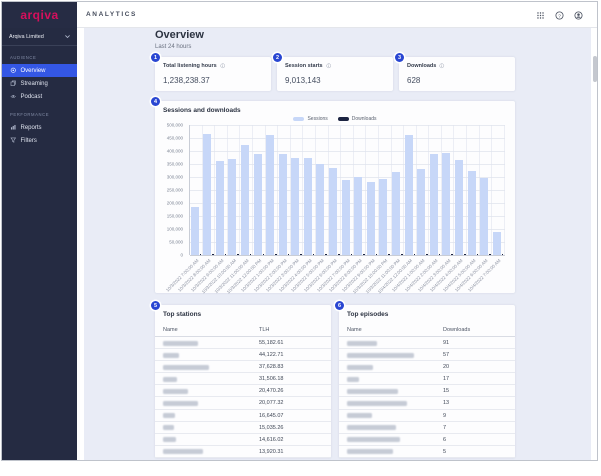  What do you see at coordinates (243, 343) in the screenshot?
I see `table-row: 55,182.61` at bounding box center [243, 343].